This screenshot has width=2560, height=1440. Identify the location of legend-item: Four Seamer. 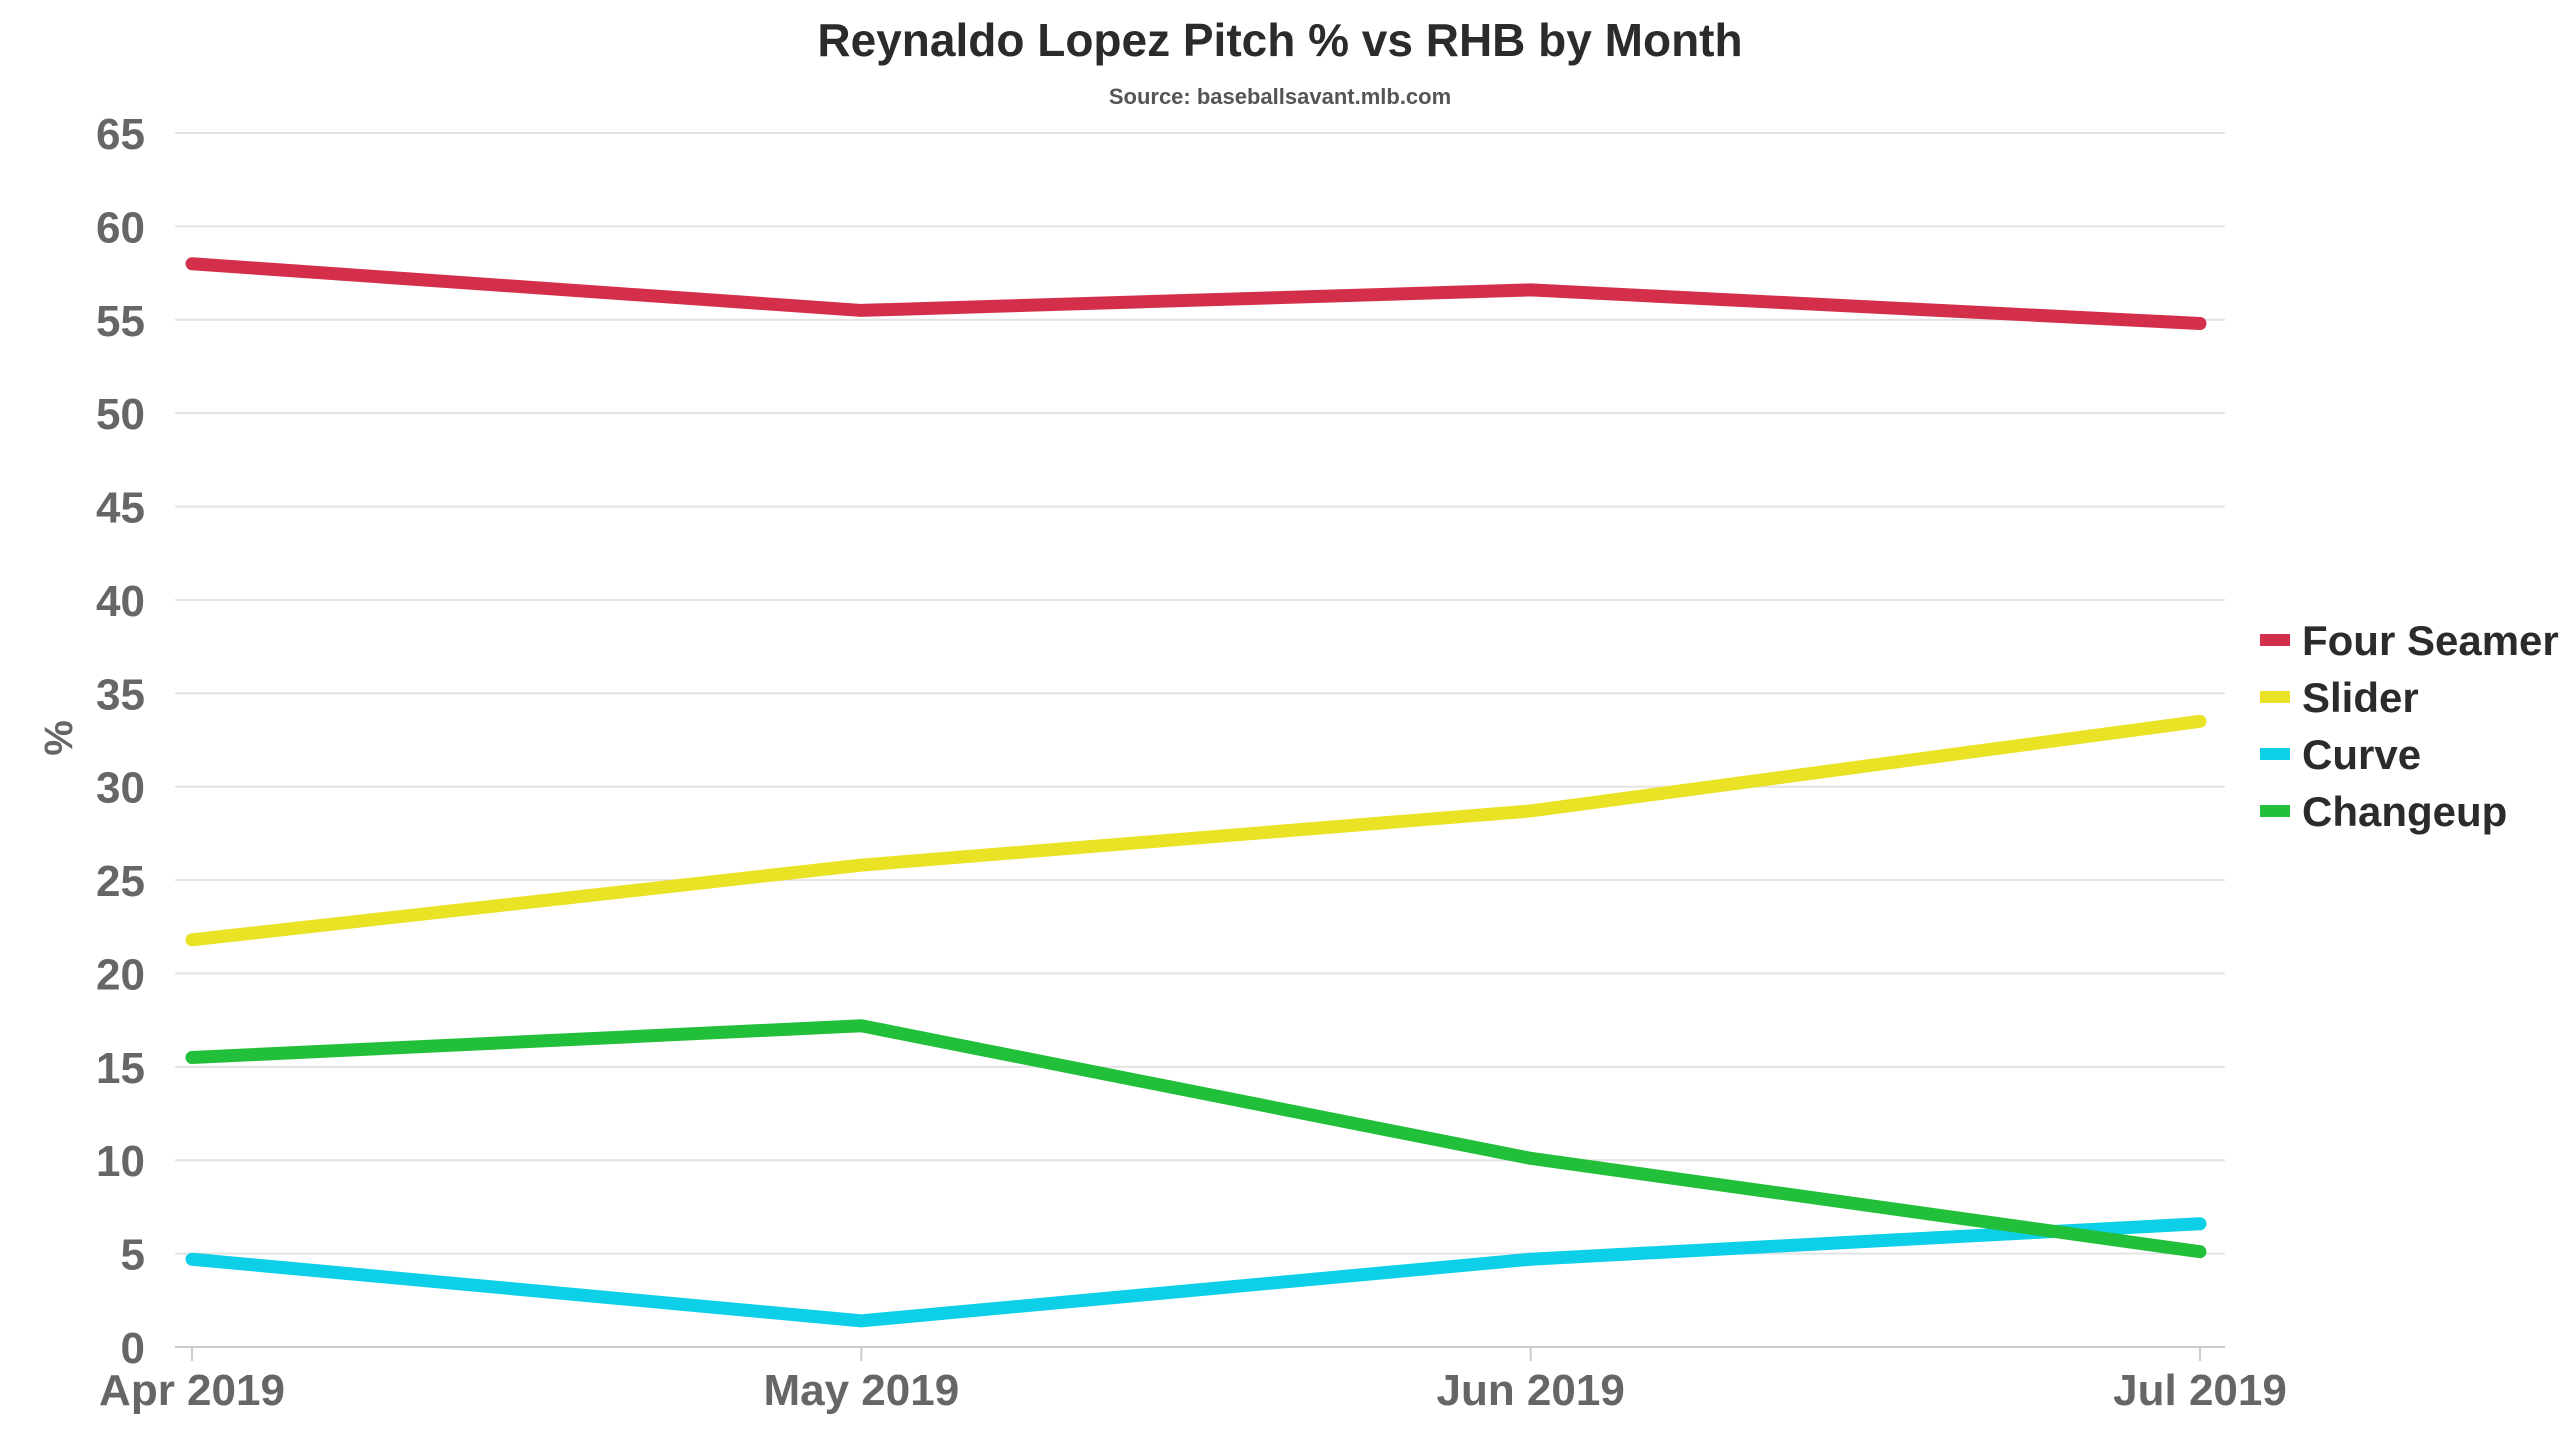
(2409, 640).